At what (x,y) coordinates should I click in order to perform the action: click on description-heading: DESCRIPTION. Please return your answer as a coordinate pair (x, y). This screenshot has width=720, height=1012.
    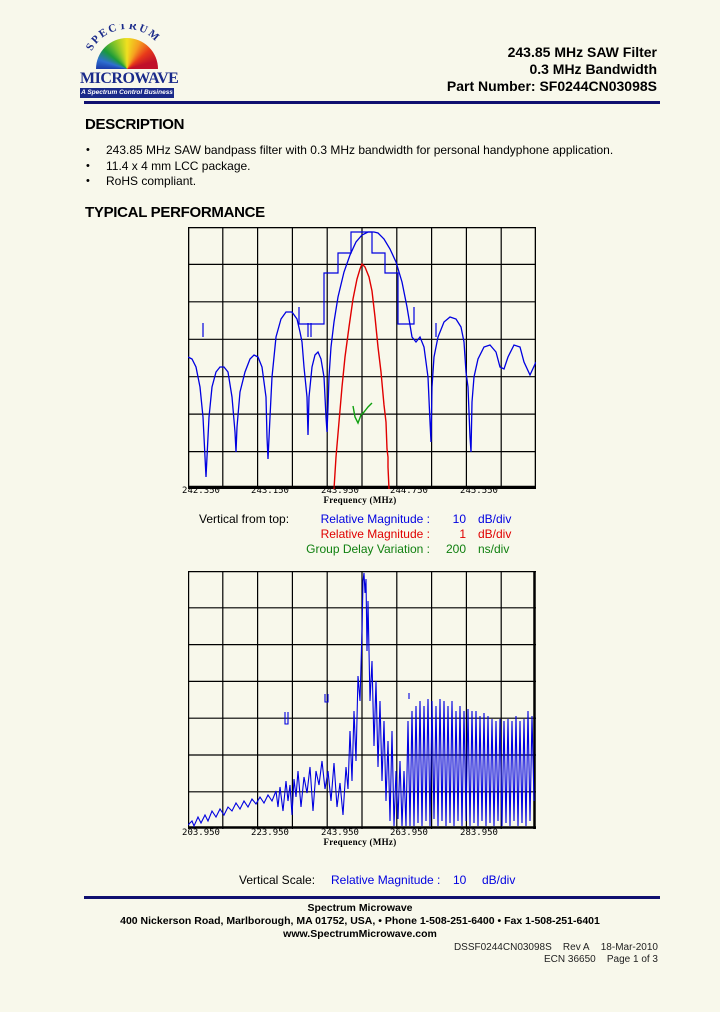
    Looking at the image, I should click on (135, 124).